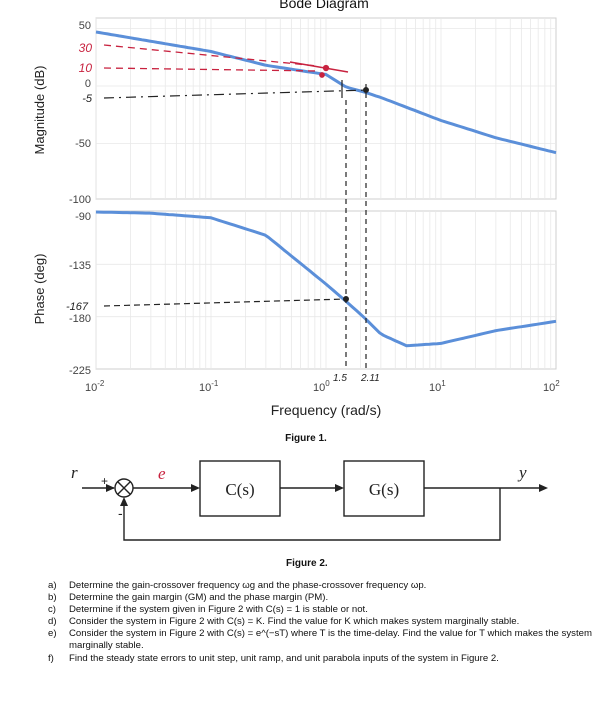 Image resolution: width=612 pixels, height=703 pixels. I want to click on figure-2-caption: Figure 2., so click(307, 563).